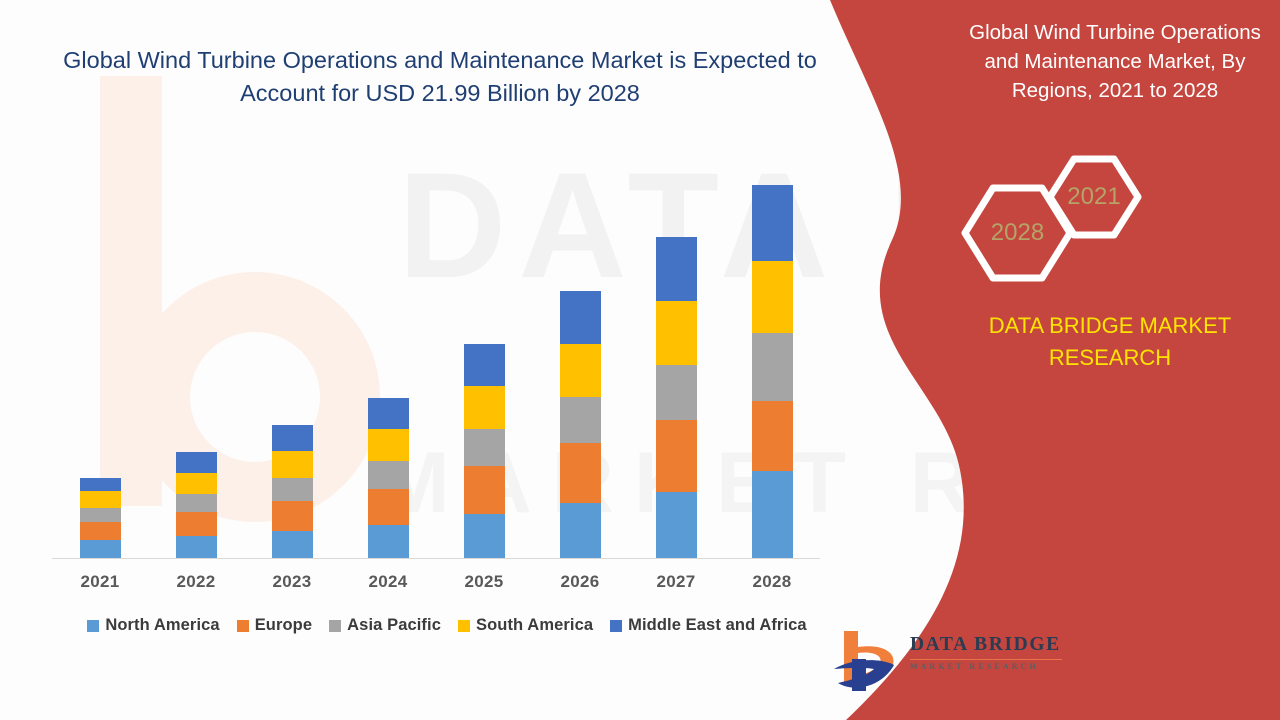 The width and height of the screenshot is (1280, 720). What do you see at coordinates (292, 581) in the screenshot?
I see `x-axis-label: 2023` at bounding box center [292, 581].